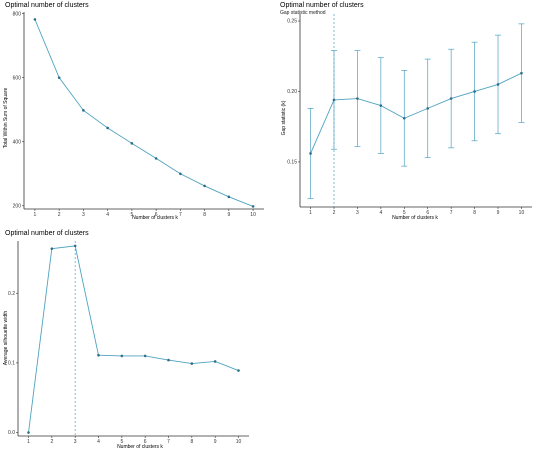 This screenshot has width=540, height=451. What do you see at coordinates (17, 142) in the screenshot?
I see `y-tick-label: 400` at bounding box center [17, 142].